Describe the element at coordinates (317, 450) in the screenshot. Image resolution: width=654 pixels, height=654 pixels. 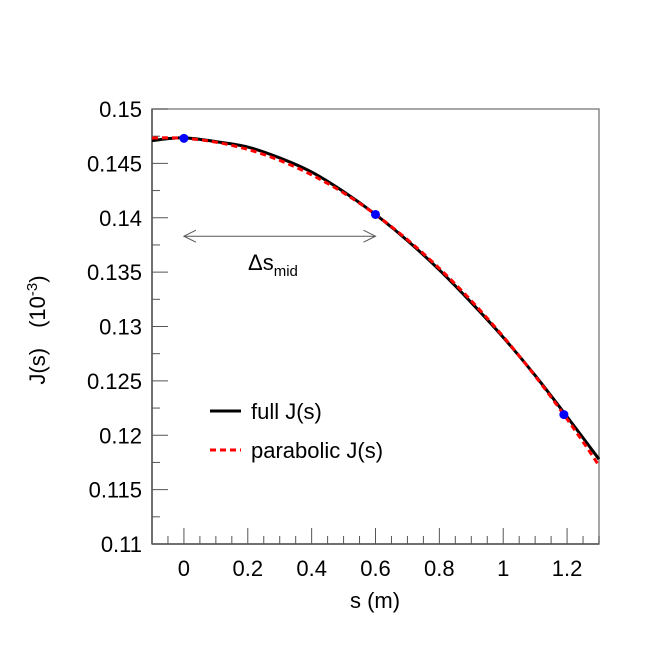
I see `legend-label-parabolic: parabolic J(s)` at that location.